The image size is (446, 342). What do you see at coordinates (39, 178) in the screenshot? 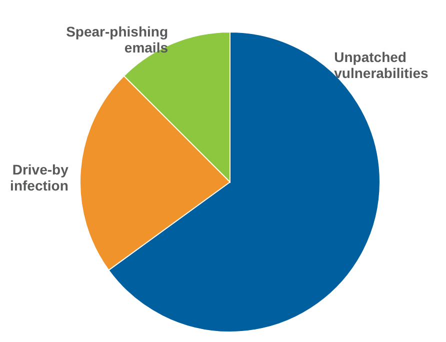
I see `slice-label: Drive-by infection` at bounding box center [39, 178].